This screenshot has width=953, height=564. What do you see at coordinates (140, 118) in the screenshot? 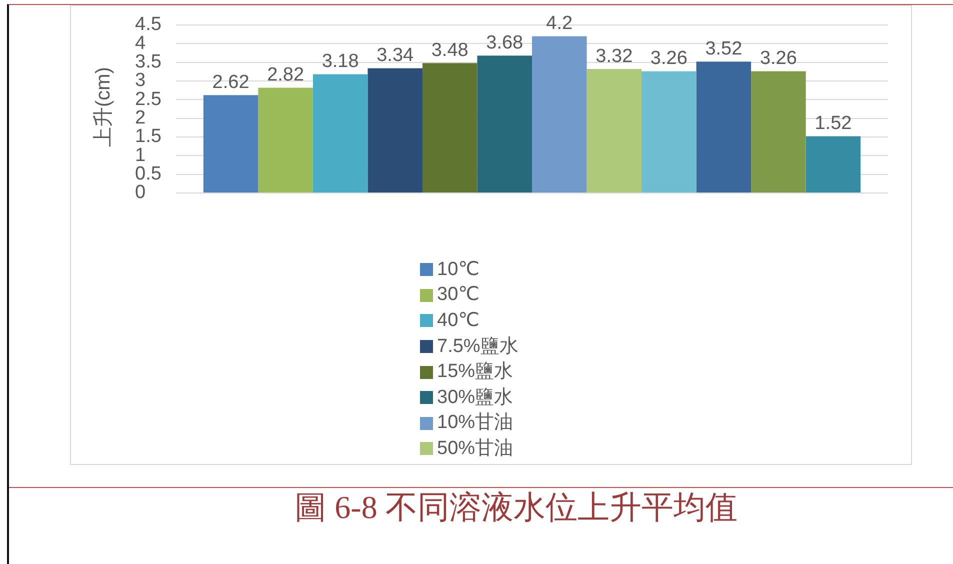
I see `y-tick-label: 2` at bounding box center [140, 118].